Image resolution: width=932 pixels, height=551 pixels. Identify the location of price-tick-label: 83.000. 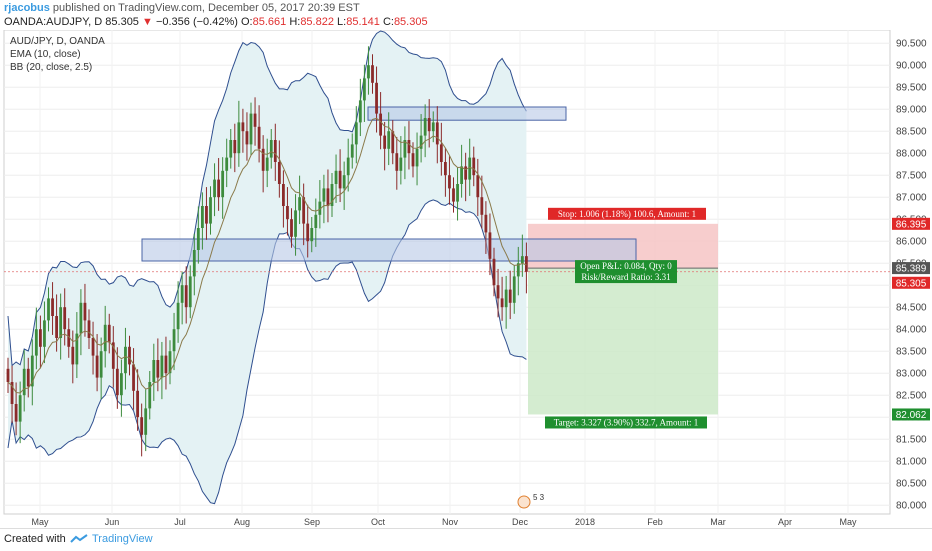
(911, 374).